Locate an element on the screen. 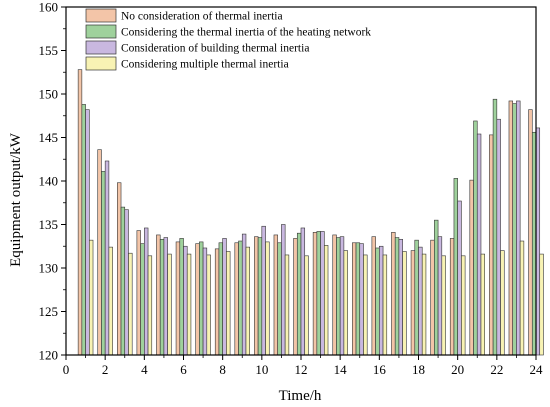  bar-s4-h6 is located at coordinates (189, 304).